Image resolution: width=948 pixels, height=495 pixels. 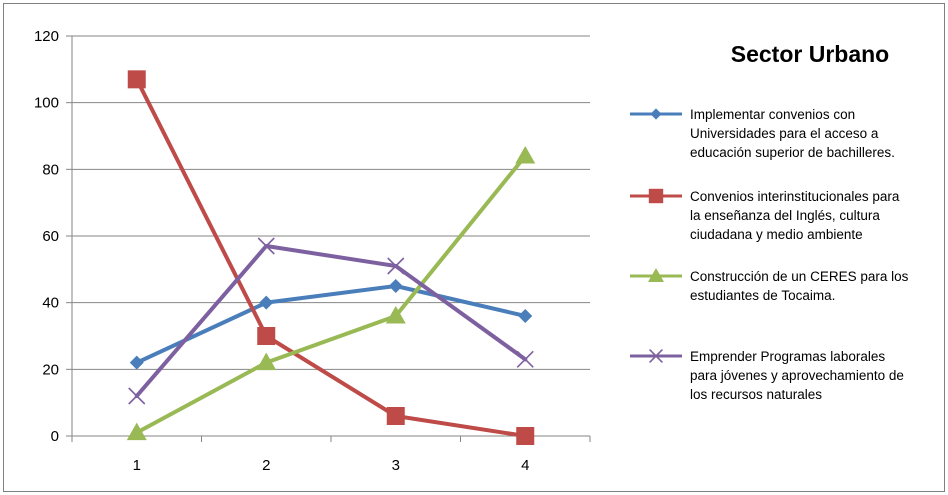 I want to click on y-tick-labels: 0 20 40 60 80 100 120, so click(x=46, y=236).